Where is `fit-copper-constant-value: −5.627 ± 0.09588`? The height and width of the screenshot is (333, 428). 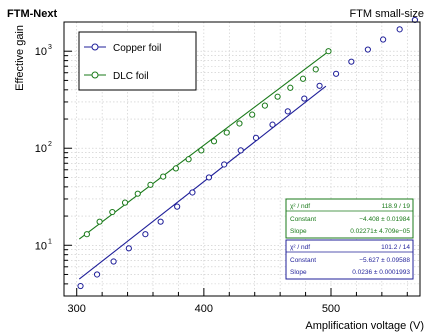 fit-copper-constant-value: −5.627 ± 0.09588 is located at coordinates (384, 260).